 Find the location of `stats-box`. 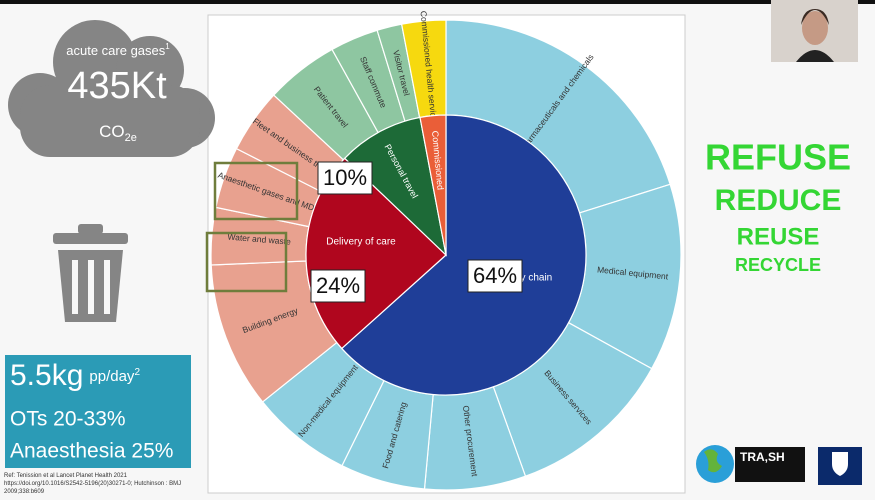

stats-box is located at coordinates (98, 411).